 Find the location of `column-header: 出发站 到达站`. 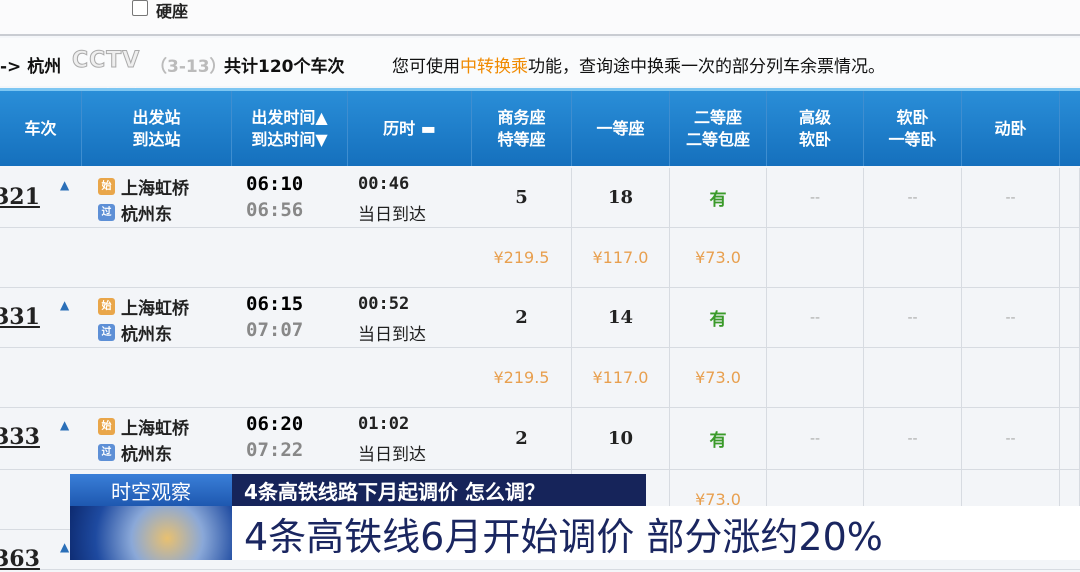

column-header: 出发站 到达站 is located at coordinates (157, 128).